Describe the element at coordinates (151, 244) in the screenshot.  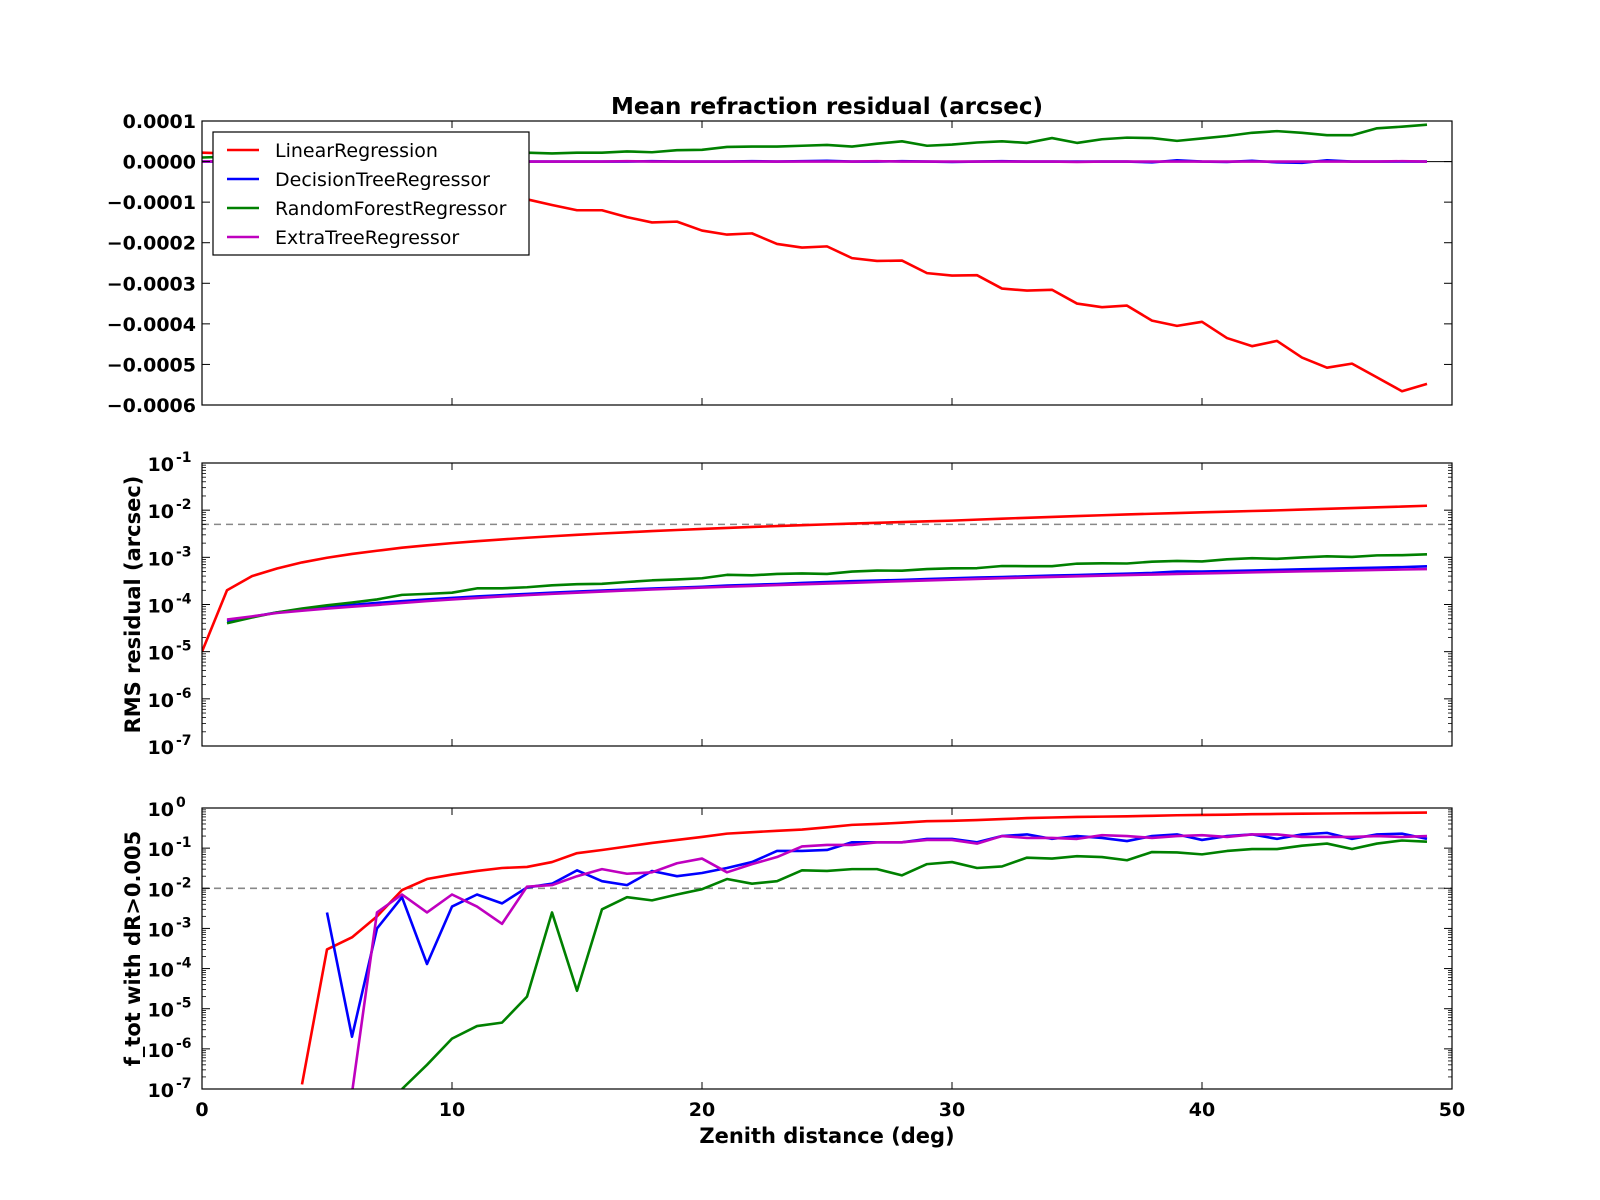
I see `y-tick-label: −0.0002` at that location.